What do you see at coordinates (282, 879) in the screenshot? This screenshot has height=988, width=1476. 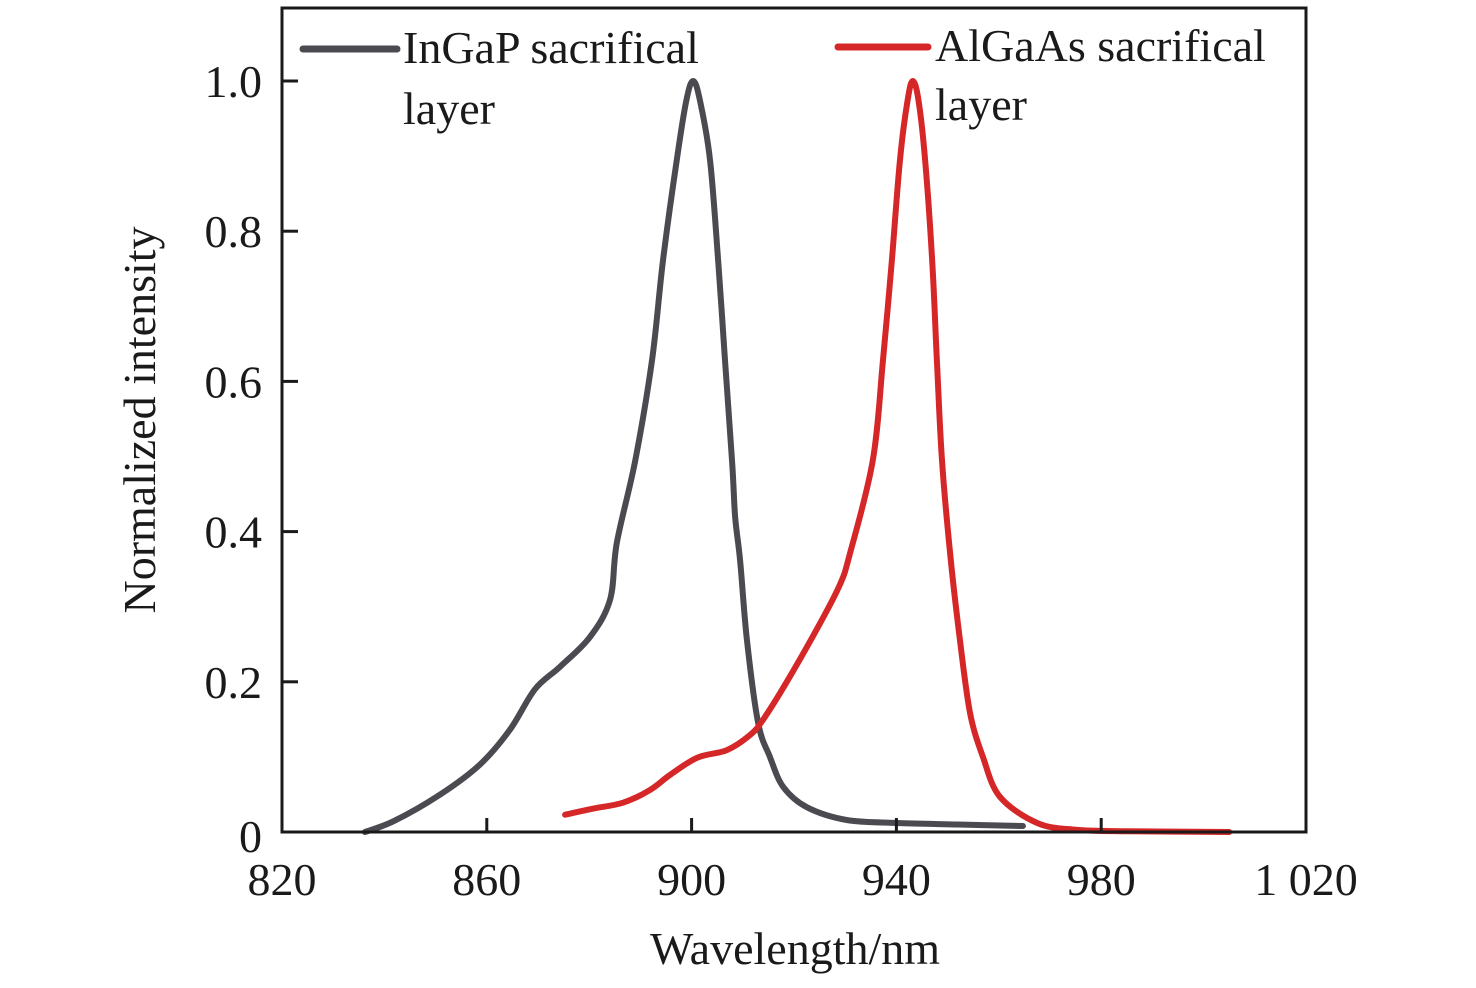 I see `x-tick-label: 820` at bounding box center [282, 879].